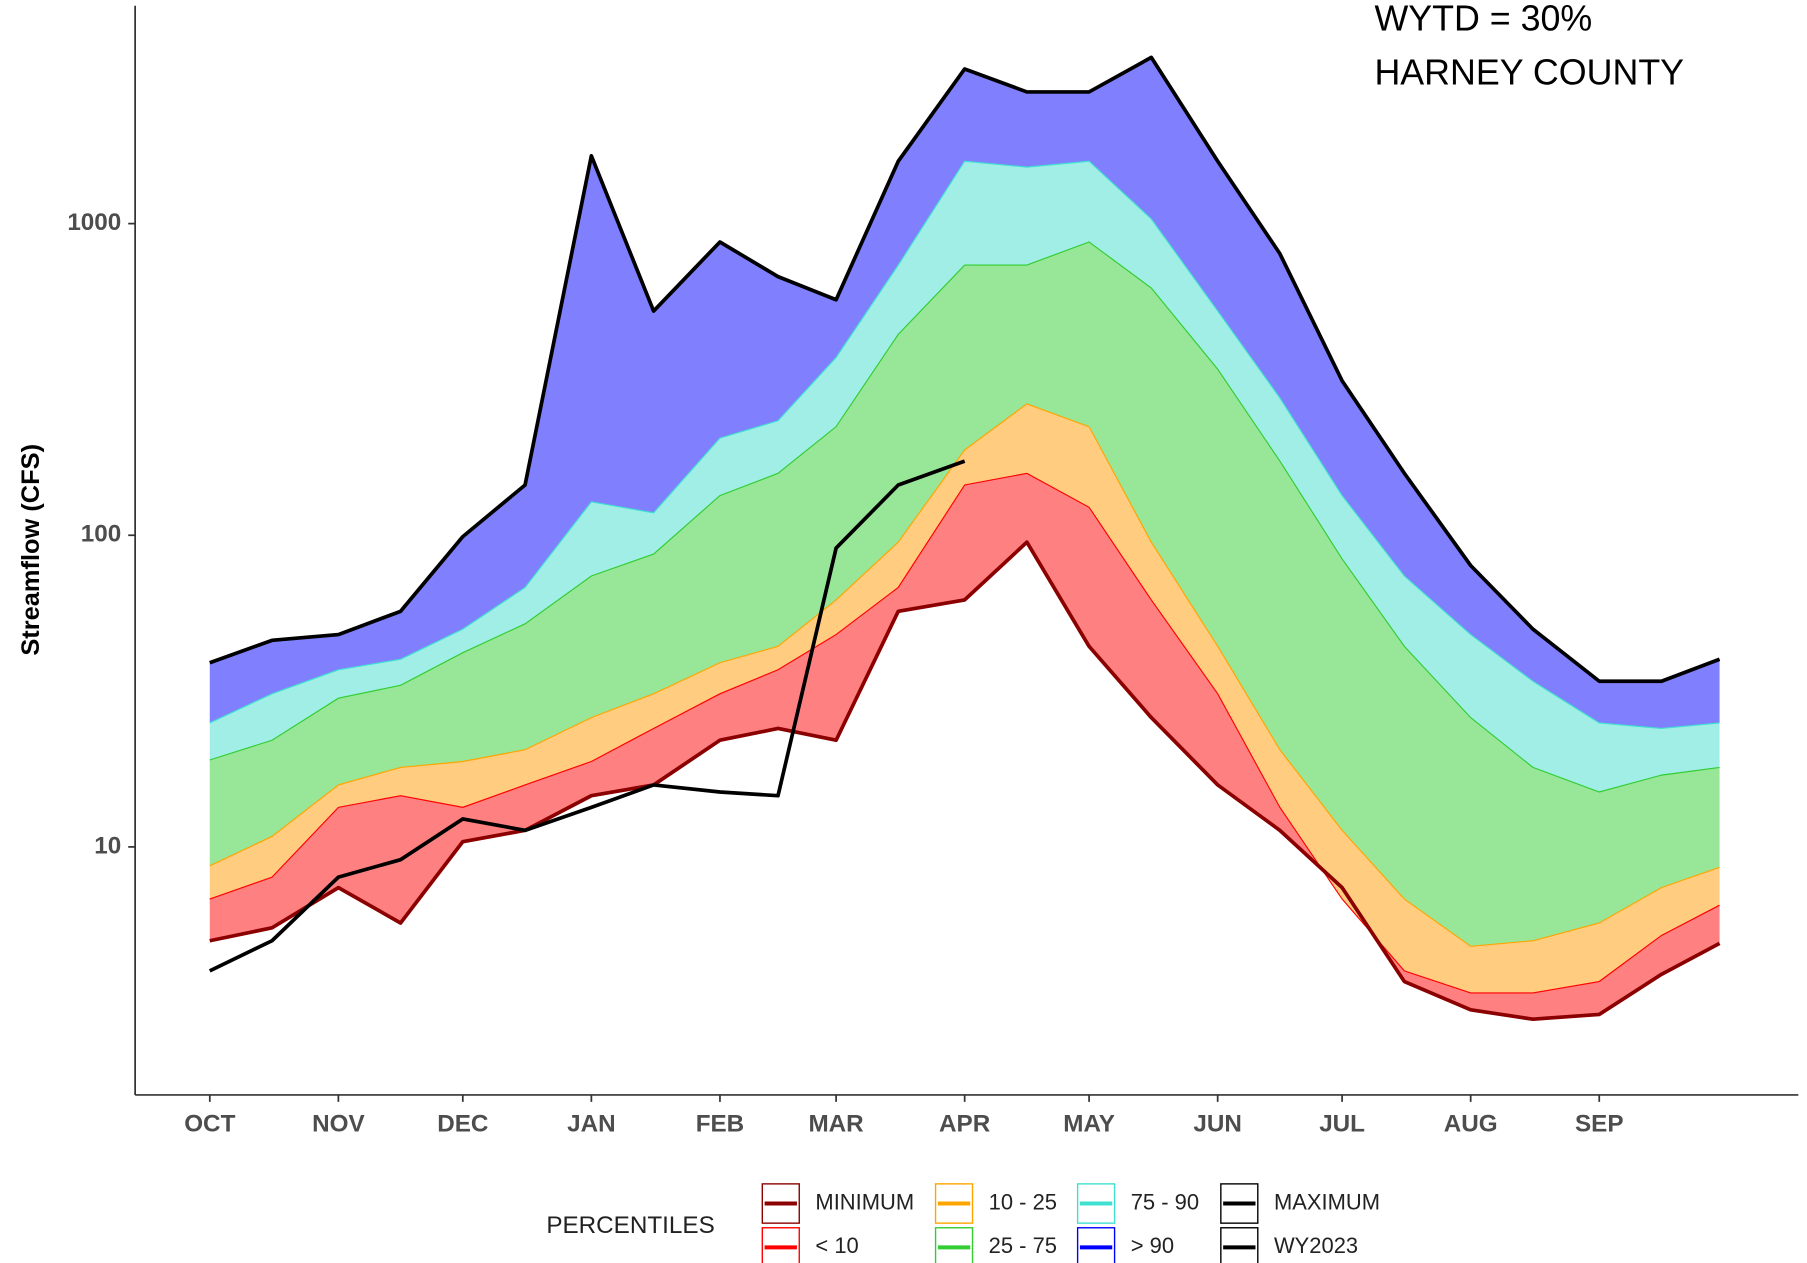  What do you see at coordinates (591, 1123) in the screenshot?
I see `x-tick-label: JAN` at bounding box center [591, 1123].